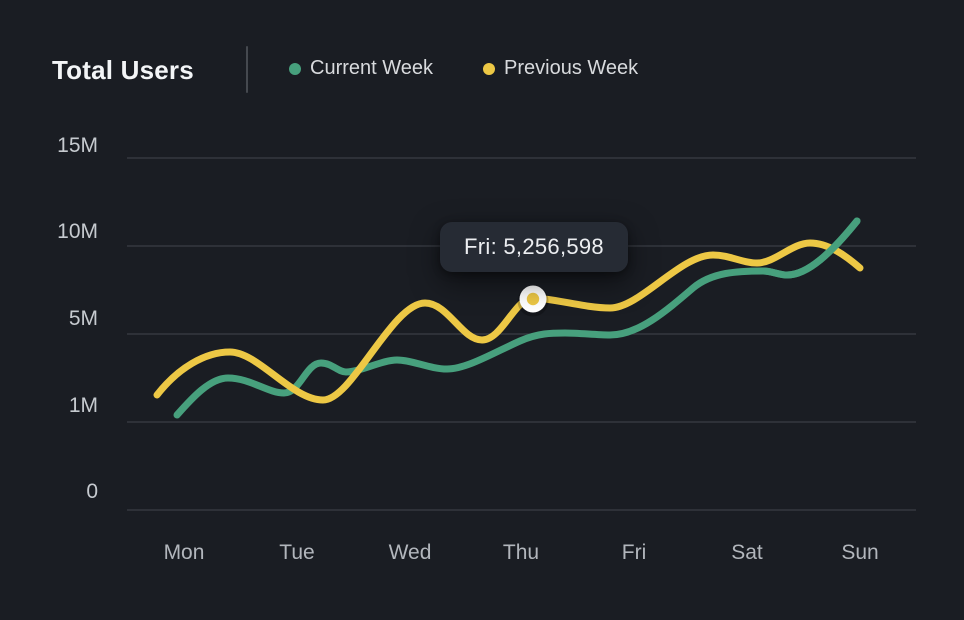 This screenshot has height=620, width=964. I want to click on x-tick-sun: Sun, so click(860, 552).